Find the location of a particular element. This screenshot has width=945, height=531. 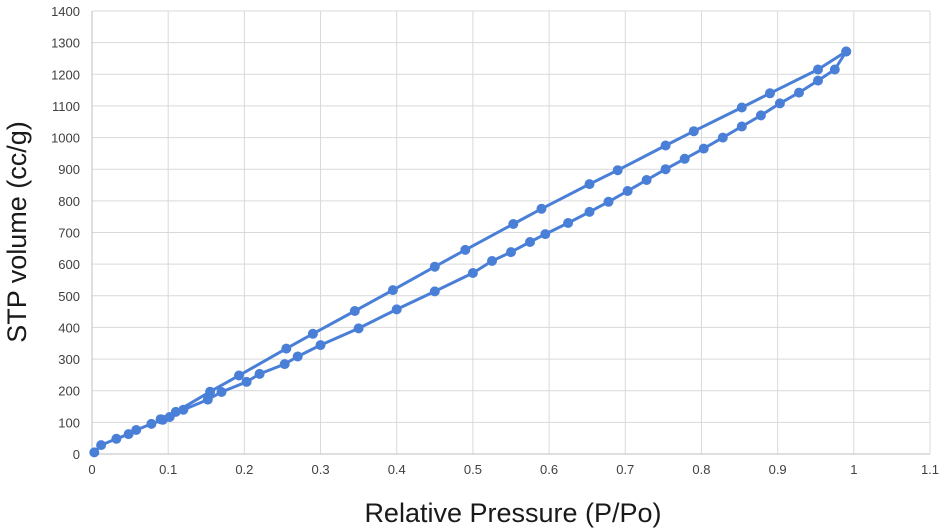

y-tick-label: 400 is located at coordinates (69, 327).